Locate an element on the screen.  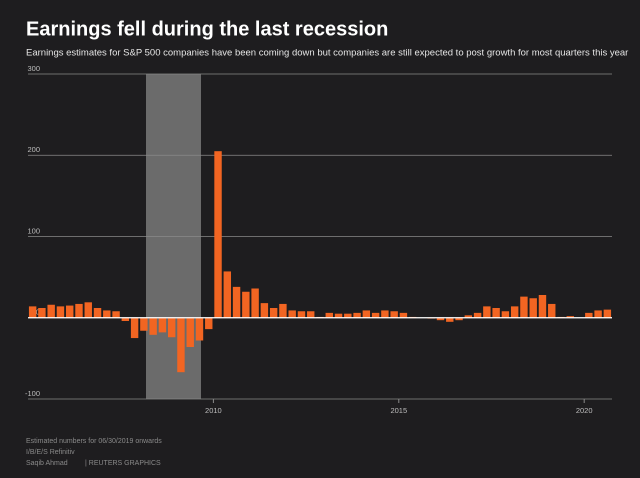
chart-title: Earnings fell during the last recession is located at coordinates (207, 29).